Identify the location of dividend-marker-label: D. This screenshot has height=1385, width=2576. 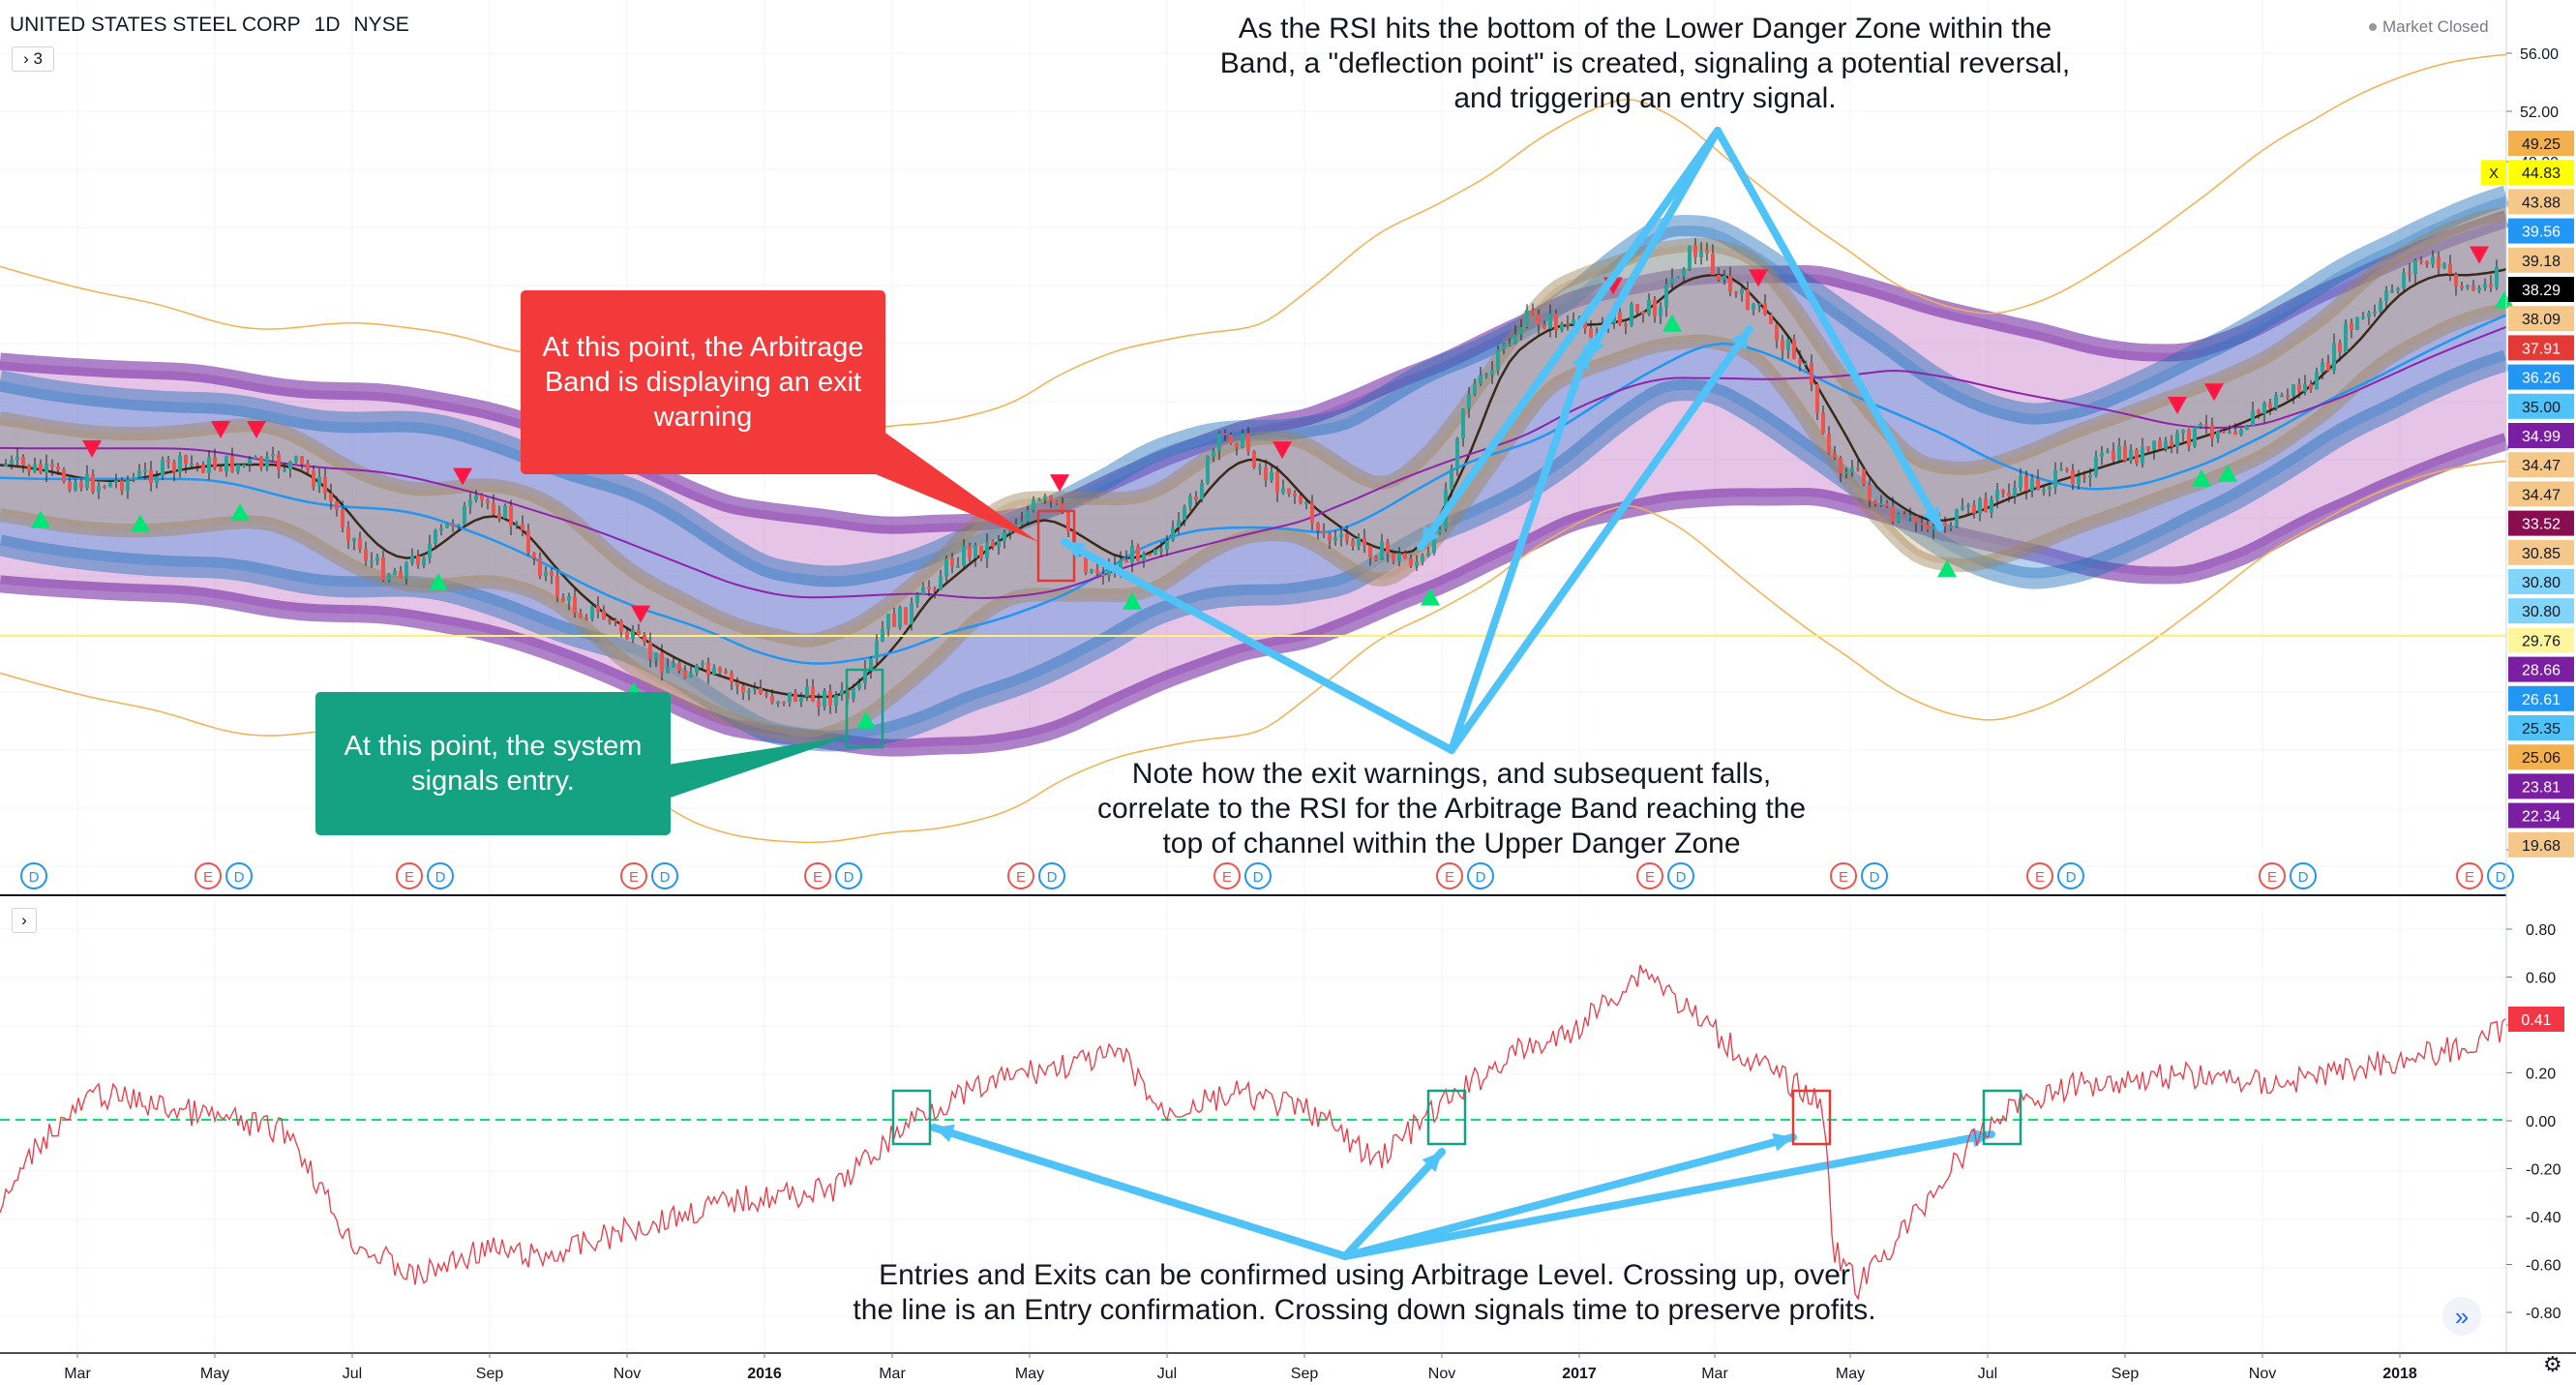
(440, 877).